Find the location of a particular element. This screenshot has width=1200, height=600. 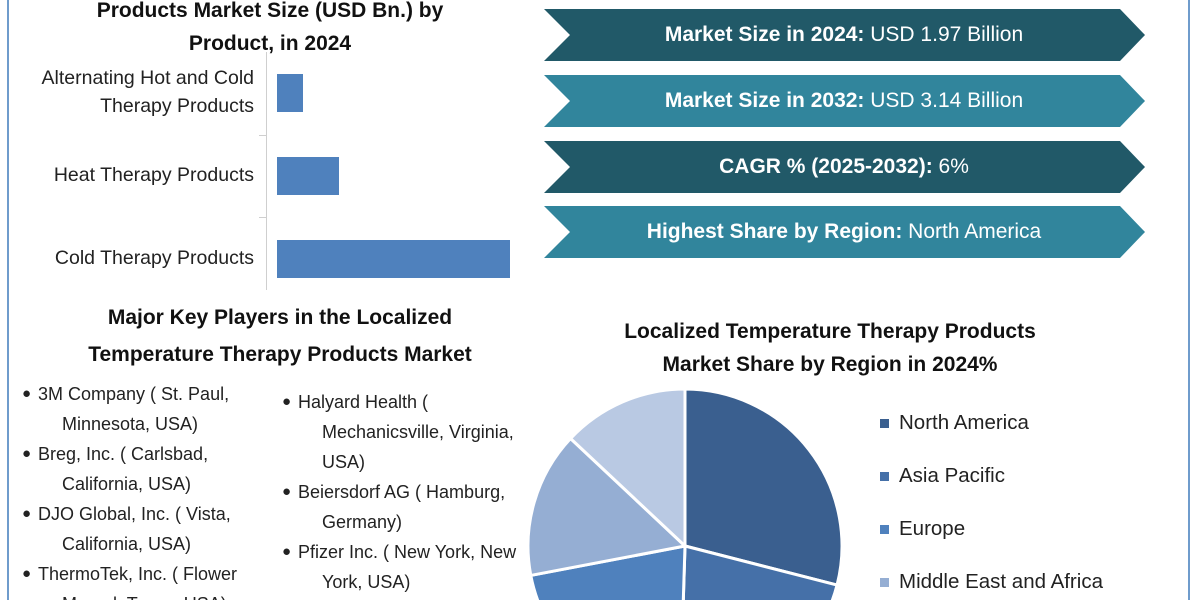

key-player-text: Germany) is located at coordinates (362, 522).